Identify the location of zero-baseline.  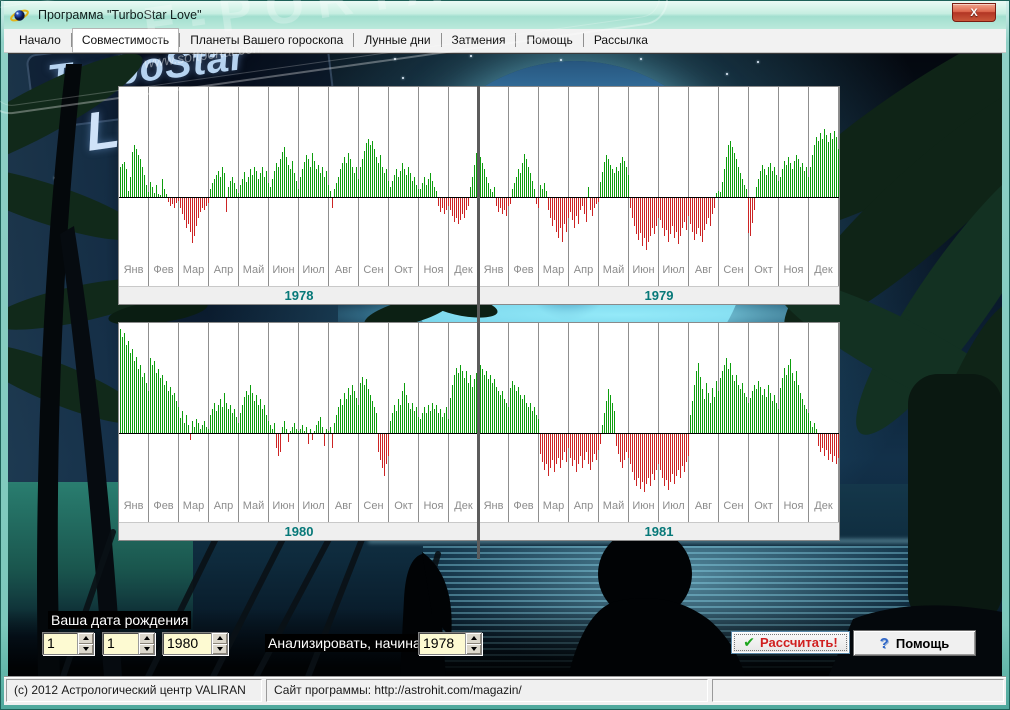
(299, 433).